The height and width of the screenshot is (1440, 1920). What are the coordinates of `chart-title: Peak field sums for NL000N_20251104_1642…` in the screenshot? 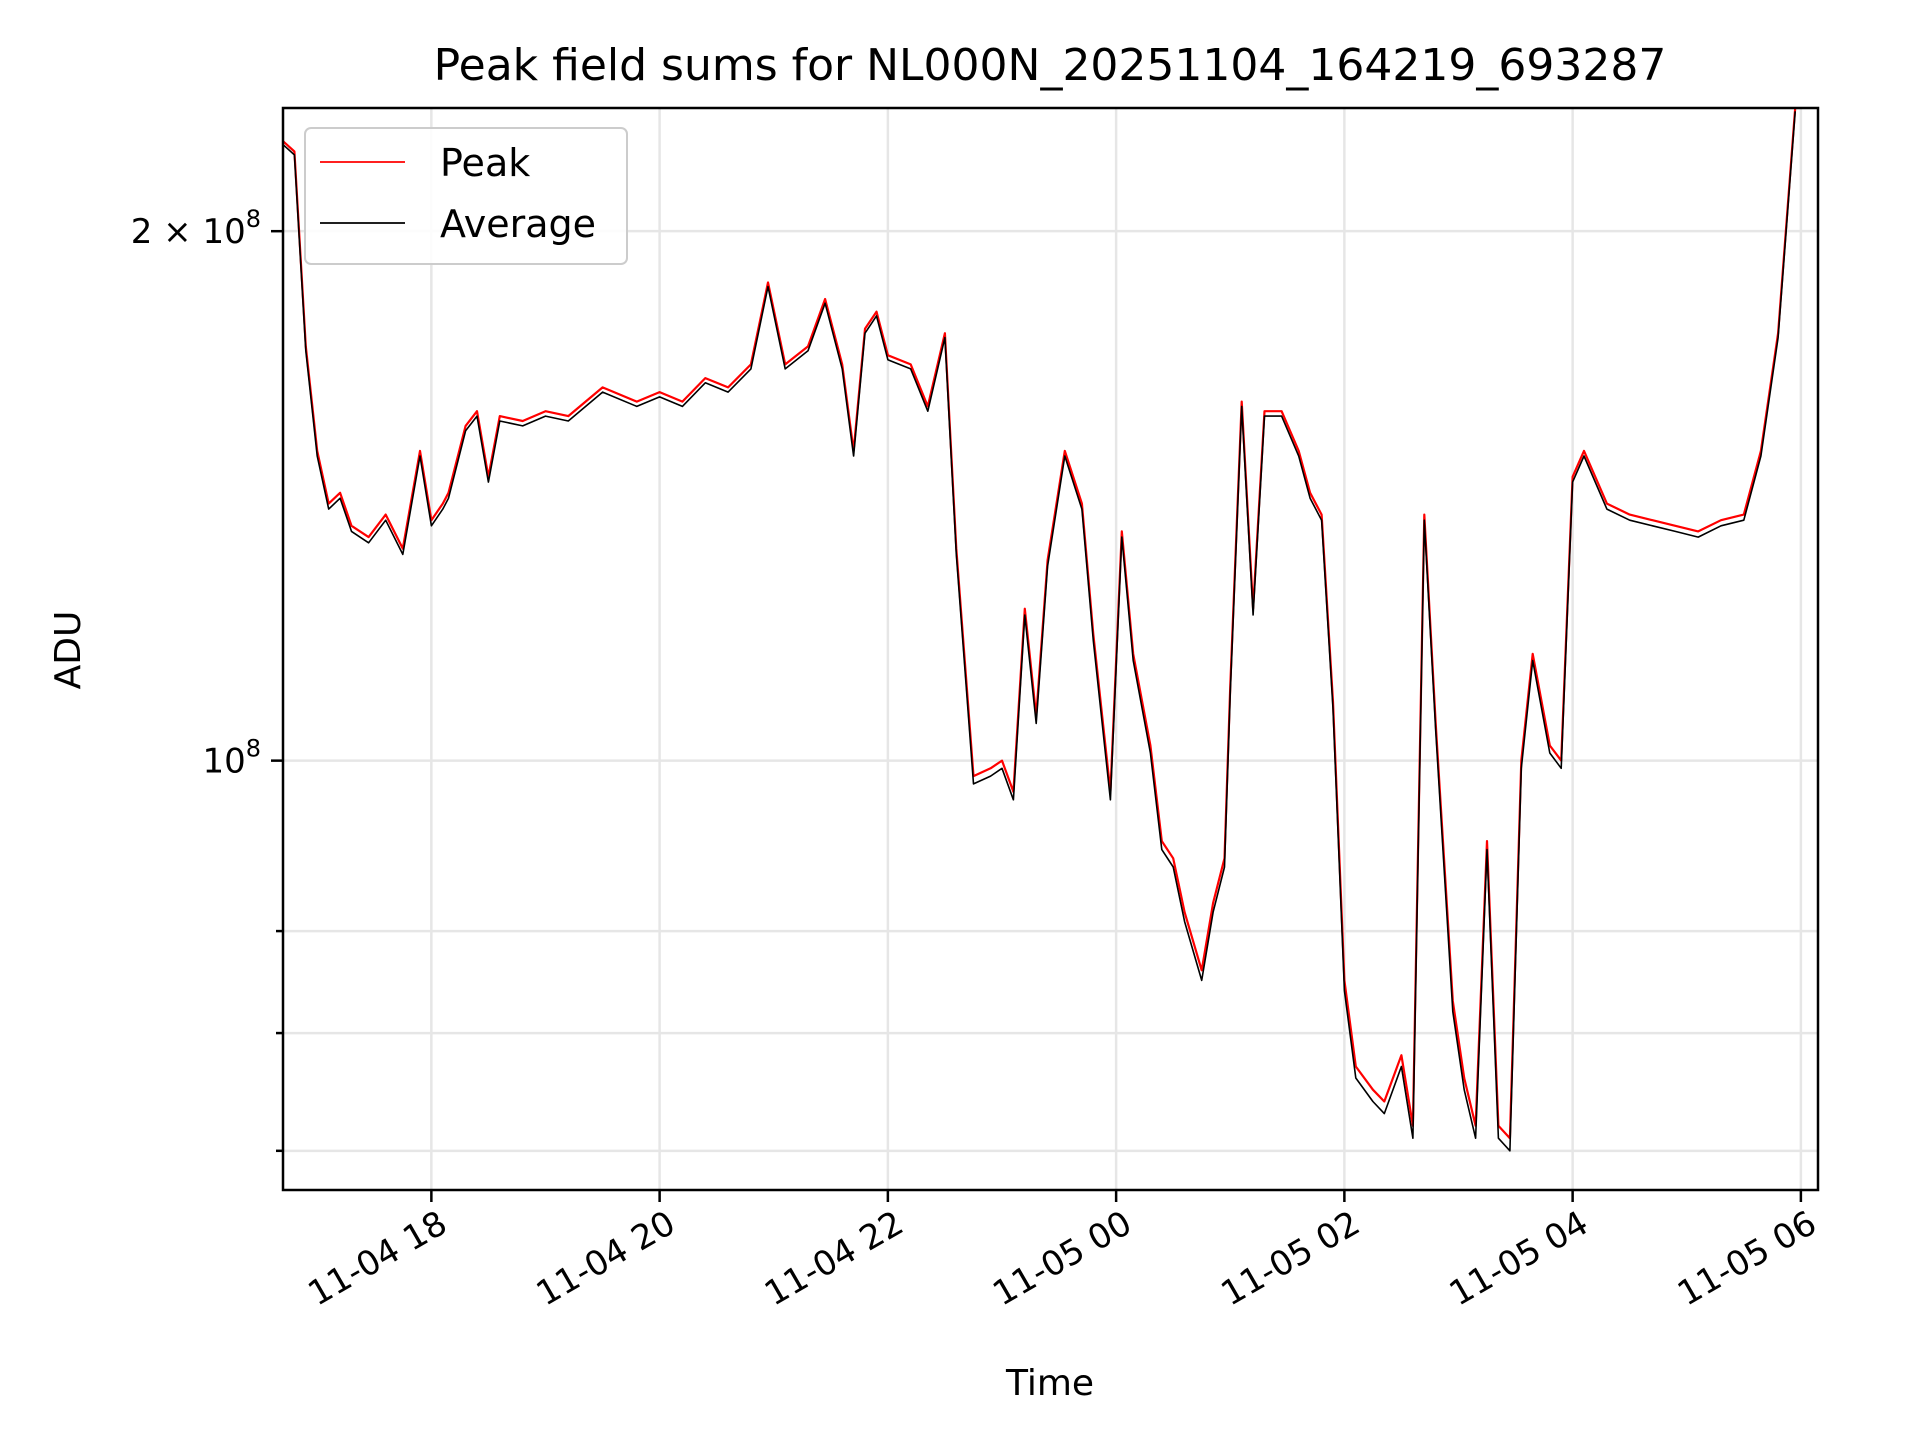 It's located at (1050, 65).